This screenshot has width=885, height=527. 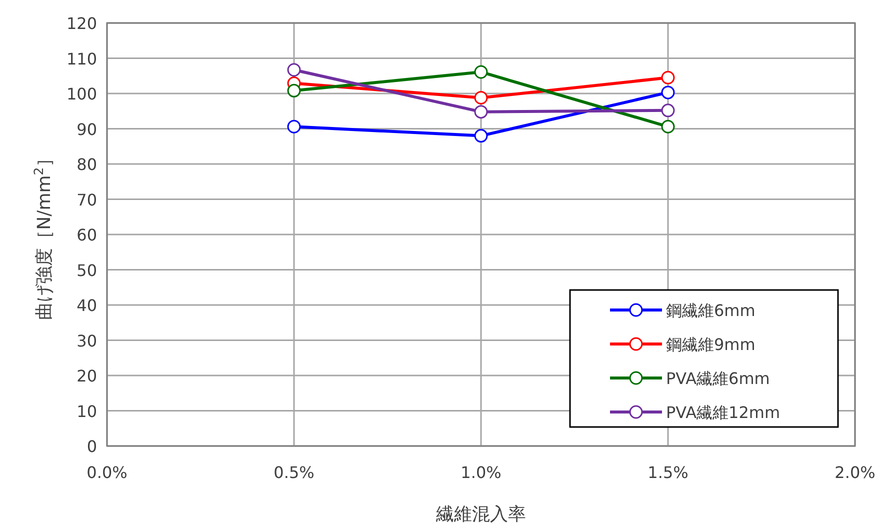 I want to click on y-tick-label: 110, so click(x=81, y=58).